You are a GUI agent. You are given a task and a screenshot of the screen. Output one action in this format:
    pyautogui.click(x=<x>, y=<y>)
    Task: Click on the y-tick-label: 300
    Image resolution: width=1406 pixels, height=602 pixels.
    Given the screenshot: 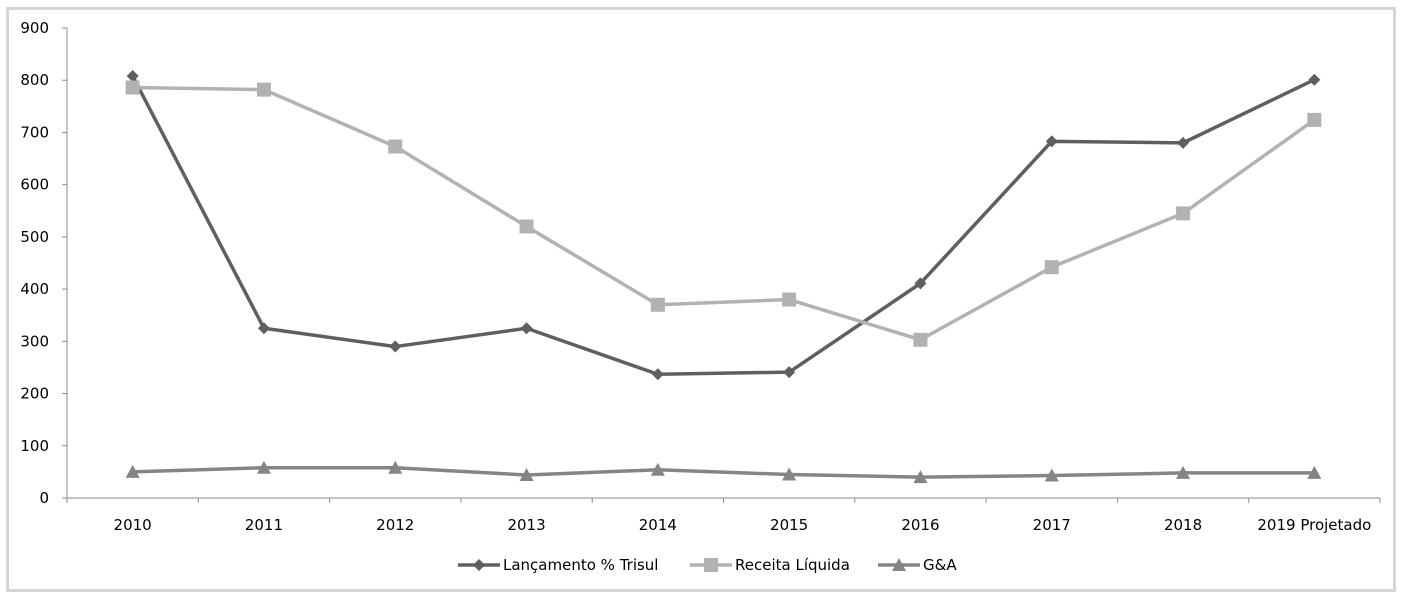 What is the action you would take?
    pyautogui.click(x=34, y=341)
    